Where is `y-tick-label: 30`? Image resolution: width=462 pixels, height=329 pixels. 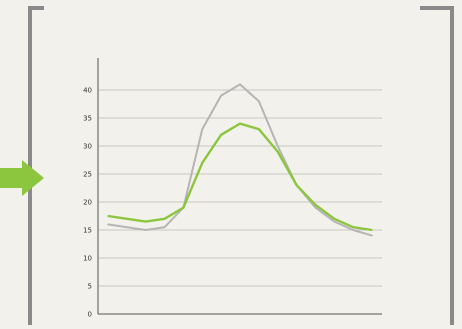
y-tick-label: 30 is located at coordinates (87, 147).